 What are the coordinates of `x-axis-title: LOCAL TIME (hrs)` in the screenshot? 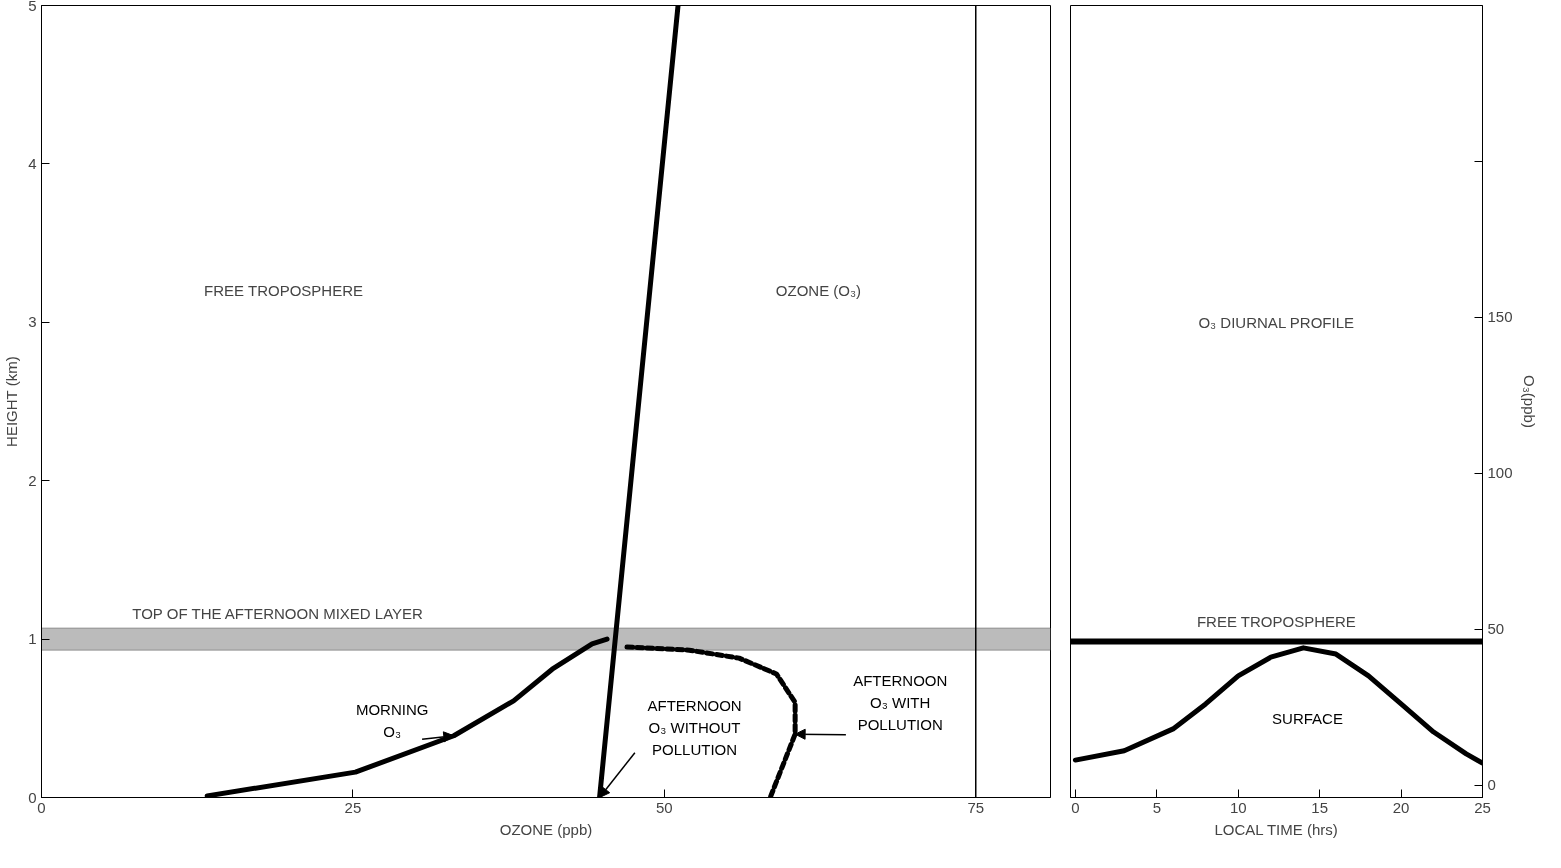 It's located at (1276, 829).